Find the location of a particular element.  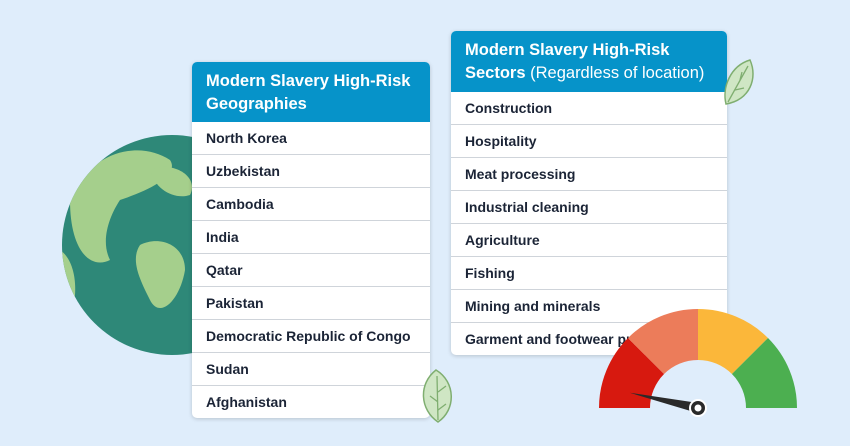

list-item: Meat processing is located at coordinates (589, 173).